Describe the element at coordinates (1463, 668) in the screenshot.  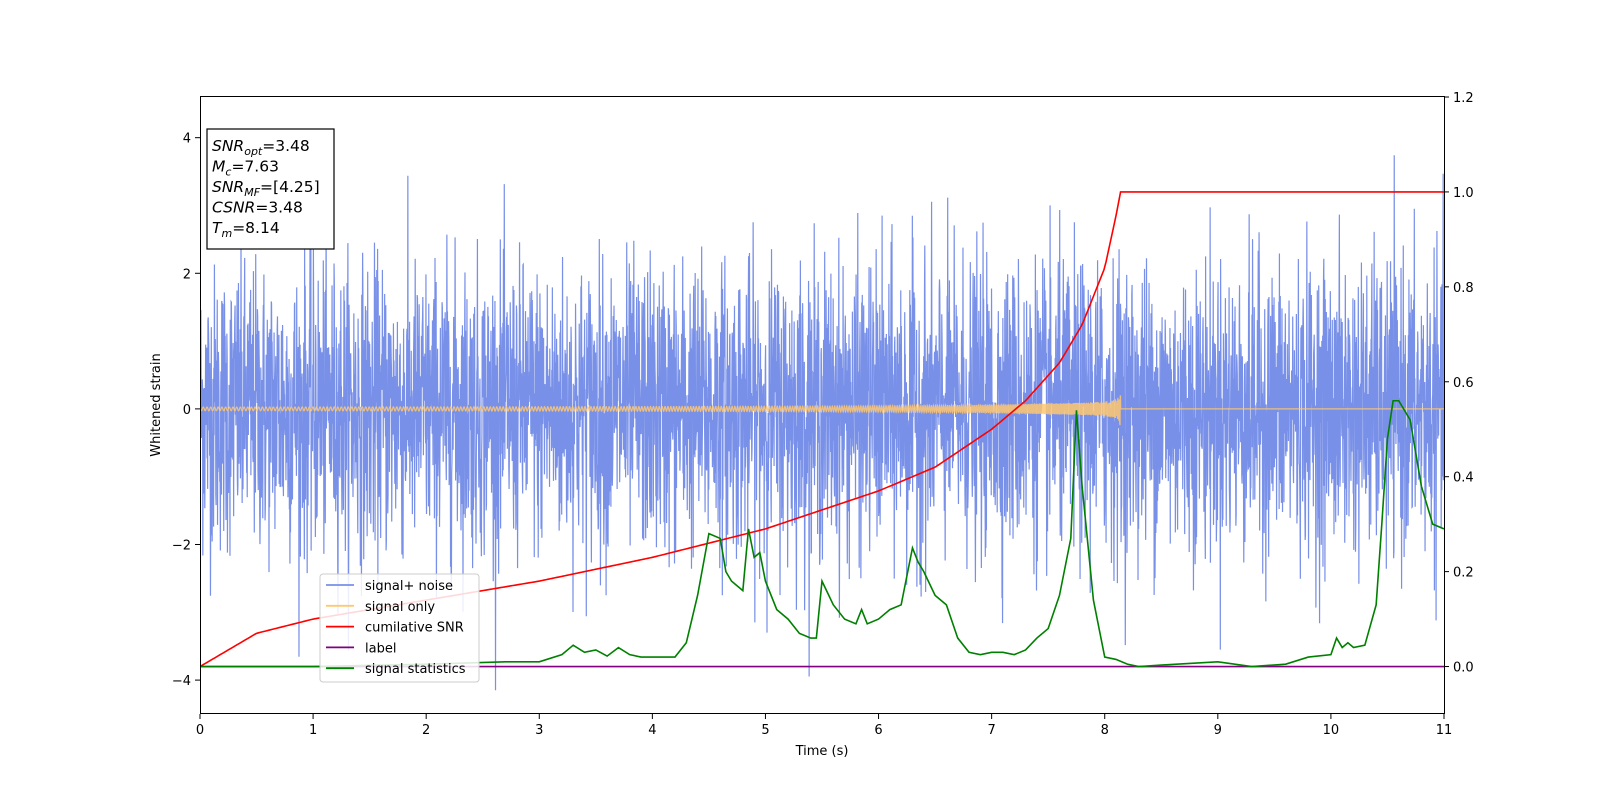
I see `y2-tick-label: 0.0` at that location.